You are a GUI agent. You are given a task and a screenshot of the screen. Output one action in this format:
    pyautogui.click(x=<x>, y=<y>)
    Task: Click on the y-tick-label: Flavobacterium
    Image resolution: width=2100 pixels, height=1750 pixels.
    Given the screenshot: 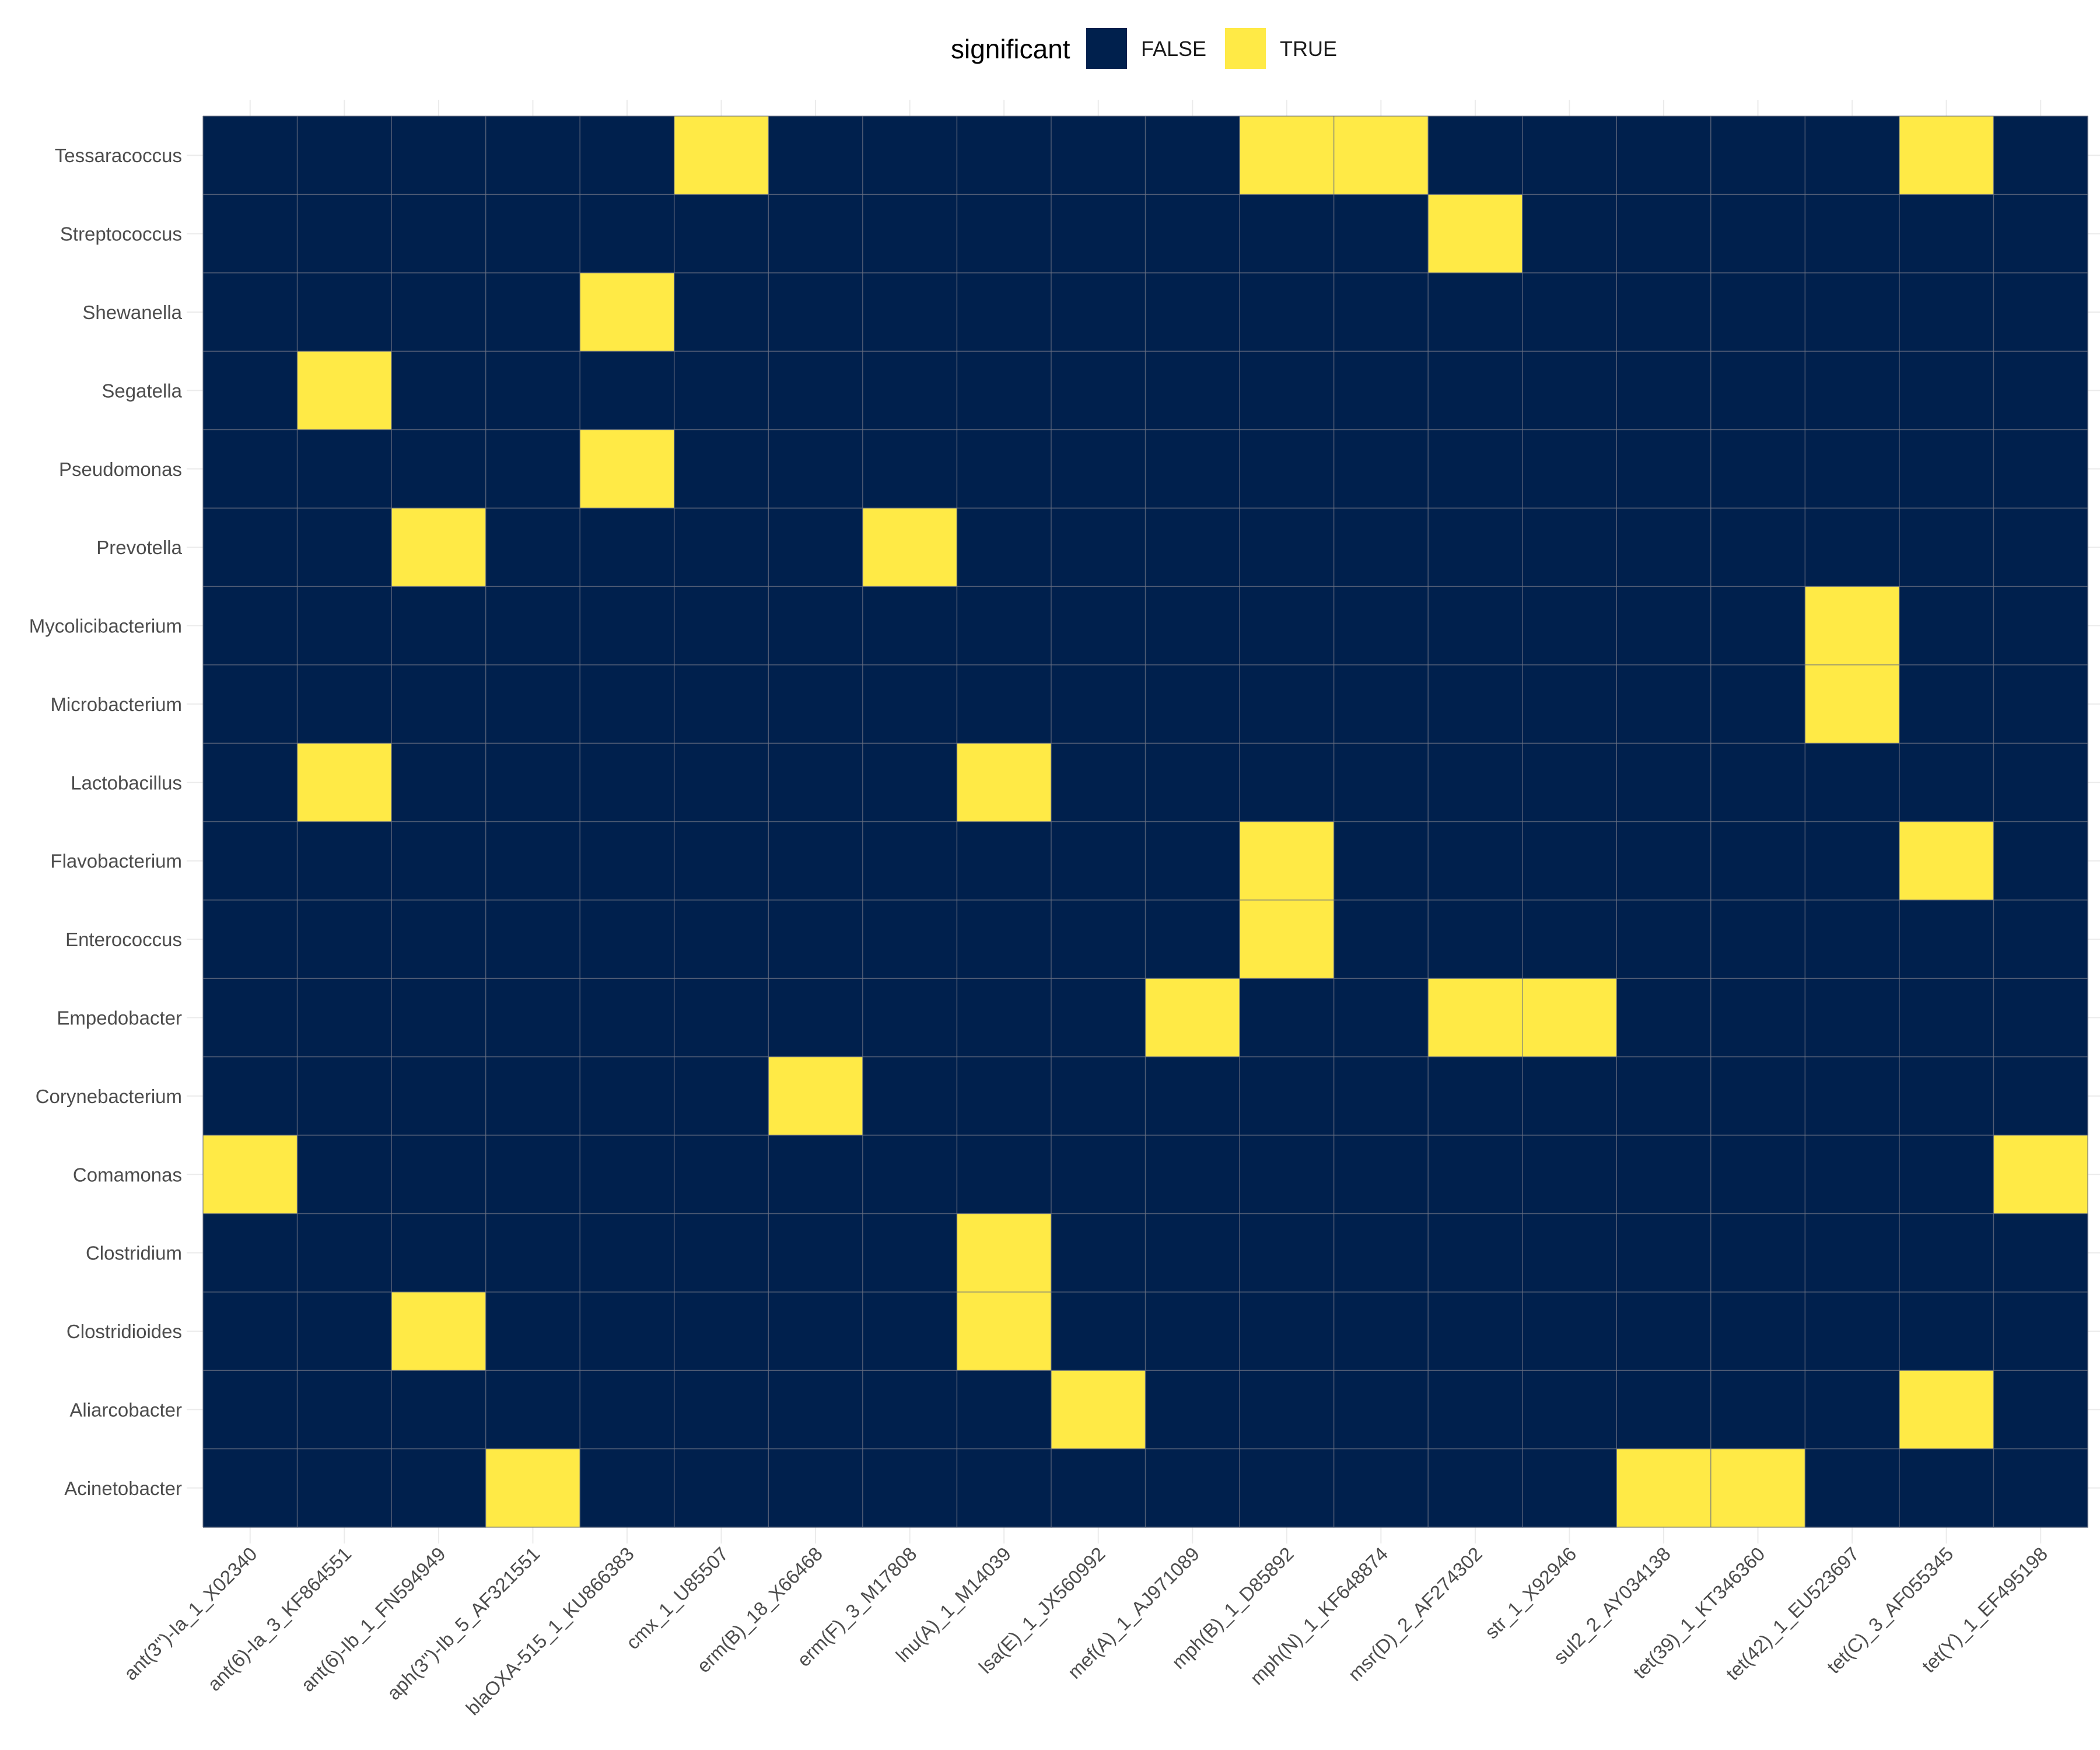 What is the action you would take?
    pyautogui.click(x=116, y=861)
    